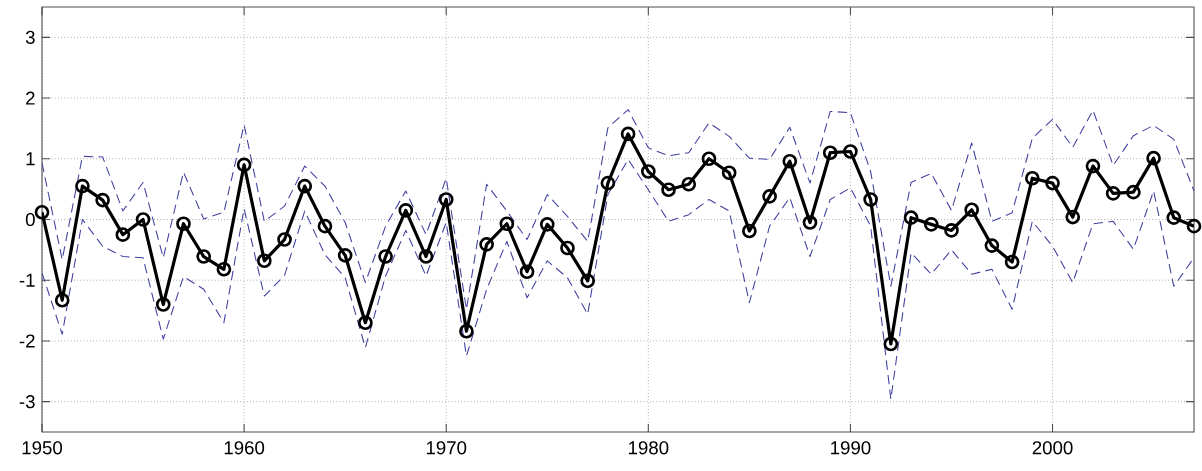 Image resolution: width=1202 pixels, height=471 pixels. Describe the element at coordinates (30, 219) in the screenshot. I see `y-tick-label: 0` at that location.